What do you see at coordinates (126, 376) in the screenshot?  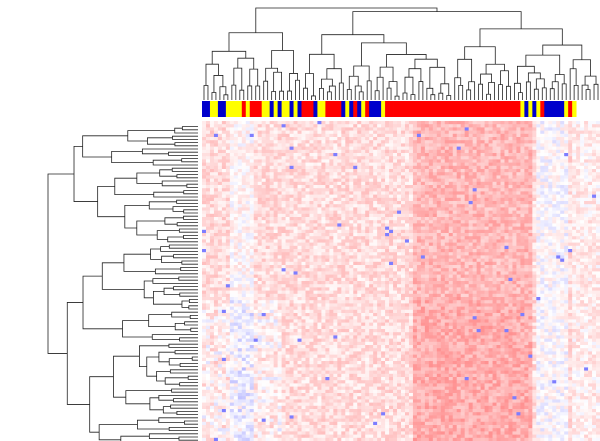 I see `row-dendrogram-branch` at bounding box center [126, 376].